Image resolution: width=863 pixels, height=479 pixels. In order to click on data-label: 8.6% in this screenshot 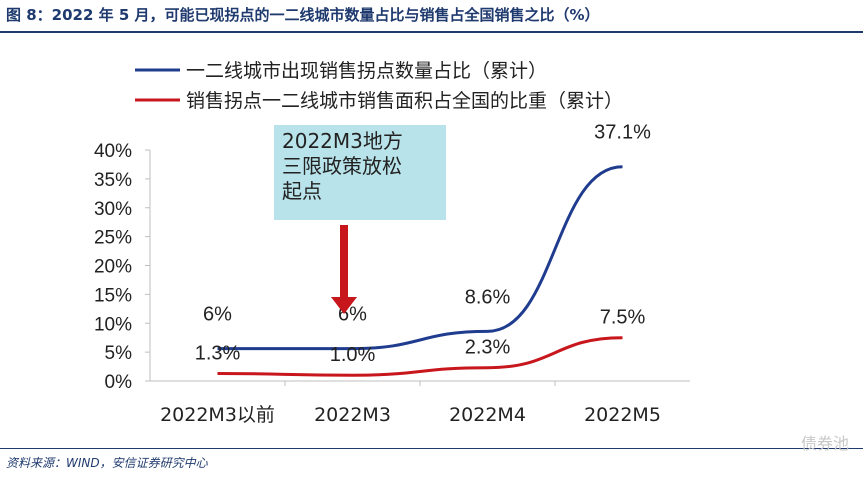, I will do `click(488, 297)`.